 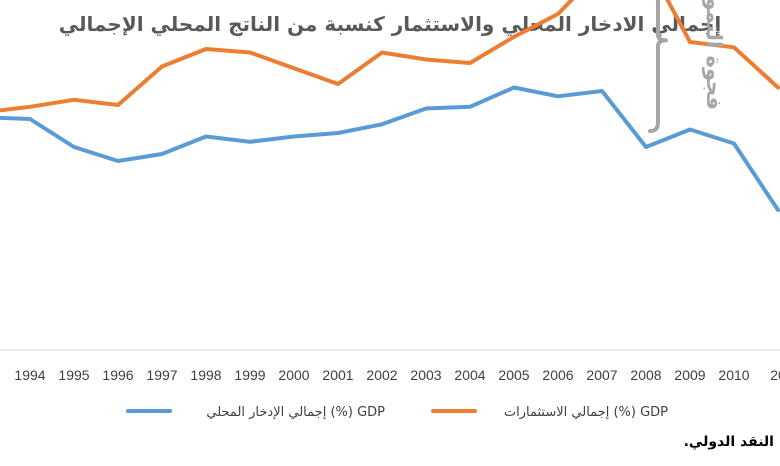 What do you see at coordinates (295, 412) in the screenshot?
I see `legend-label-1: إجمالي الإدخار المحلي (%) GDP` at bounding box center [295, 412].